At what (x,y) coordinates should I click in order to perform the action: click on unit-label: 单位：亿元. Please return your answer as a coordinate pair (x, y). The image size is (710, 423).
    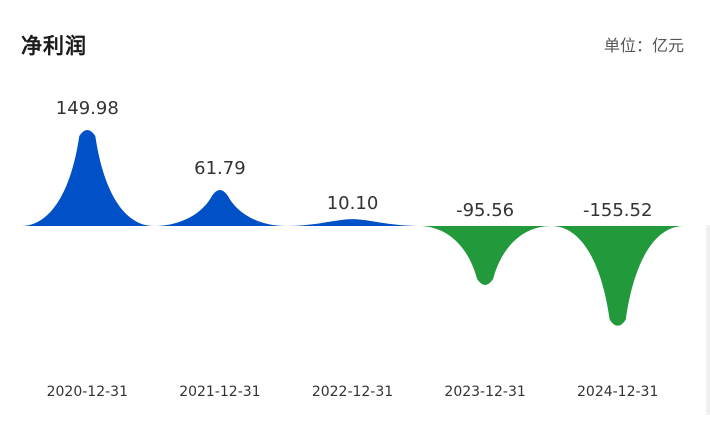
    Looking at the image, I should click on (643, 45).